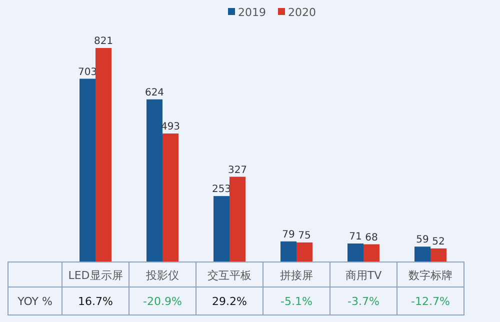  I want to click on text: 29.2%, so click(229, 301).